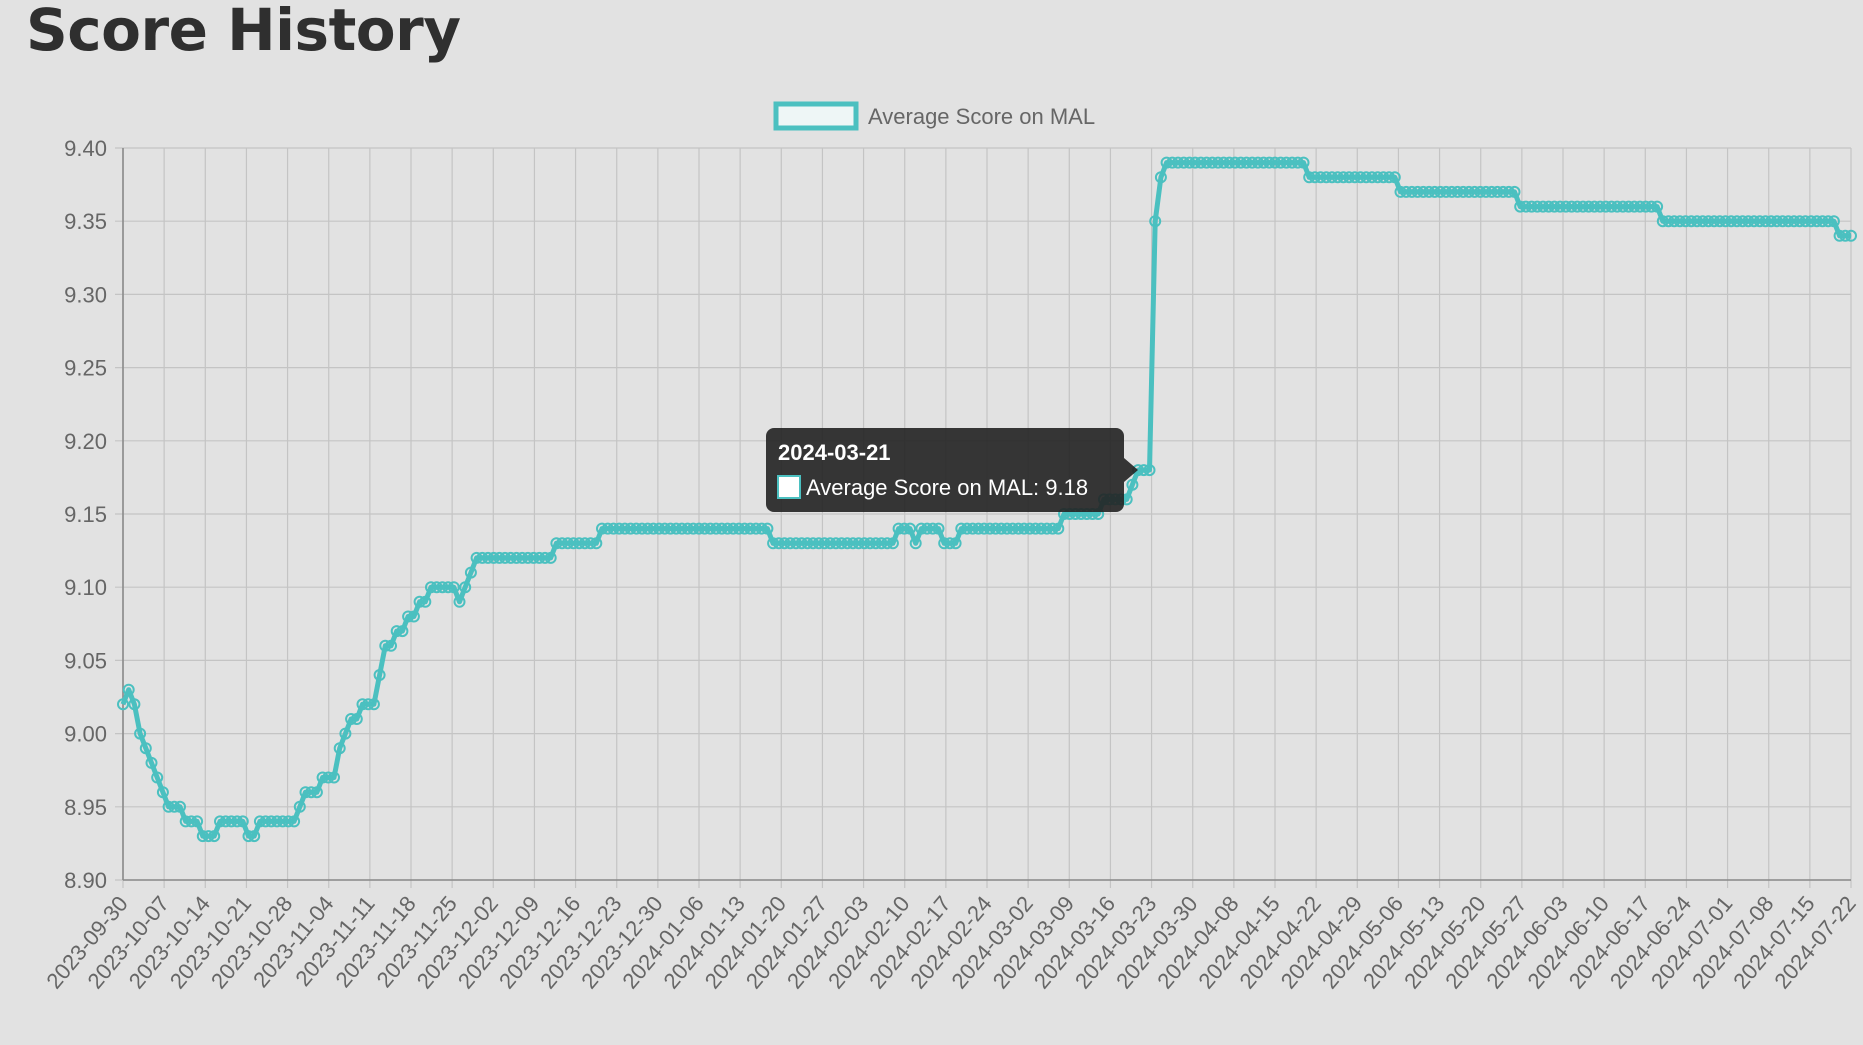 The width and height of the screenshot is (1863, 1045). I want to click on chart-legend: Average Score on MAL, so click(934, 116).